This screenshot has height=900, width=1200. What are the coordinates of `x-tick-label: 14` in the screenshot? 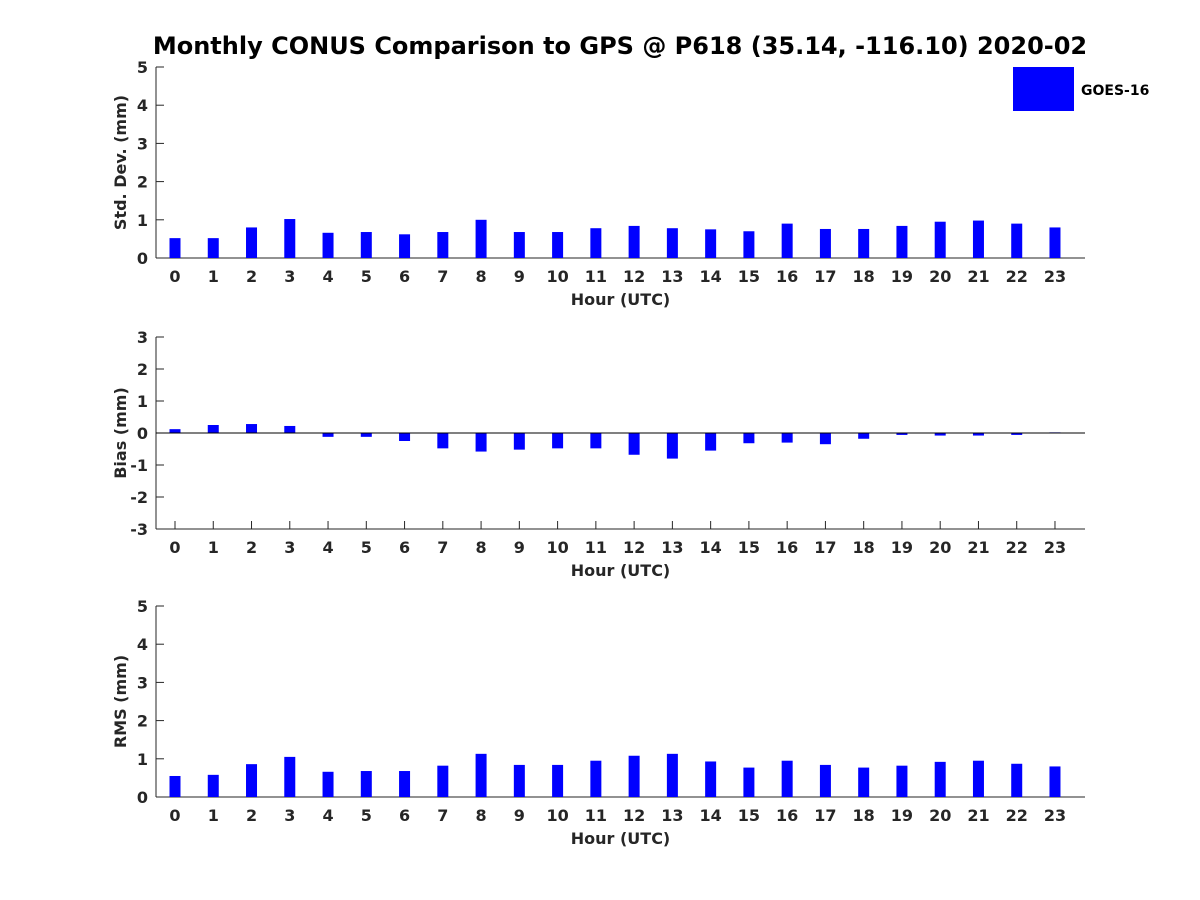 It's located at (711, 547).